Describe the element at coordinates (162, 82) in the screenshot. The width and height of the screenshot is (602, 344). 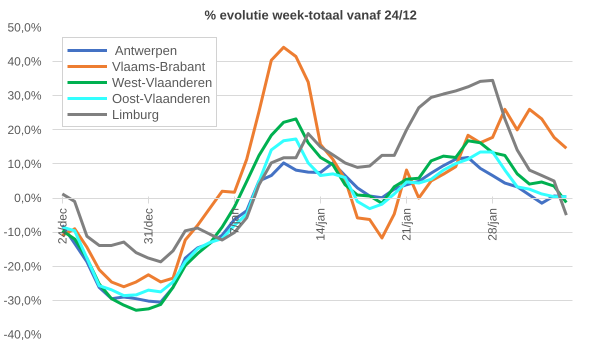
I see `legend-label: West-Vlaanderen` at that location.